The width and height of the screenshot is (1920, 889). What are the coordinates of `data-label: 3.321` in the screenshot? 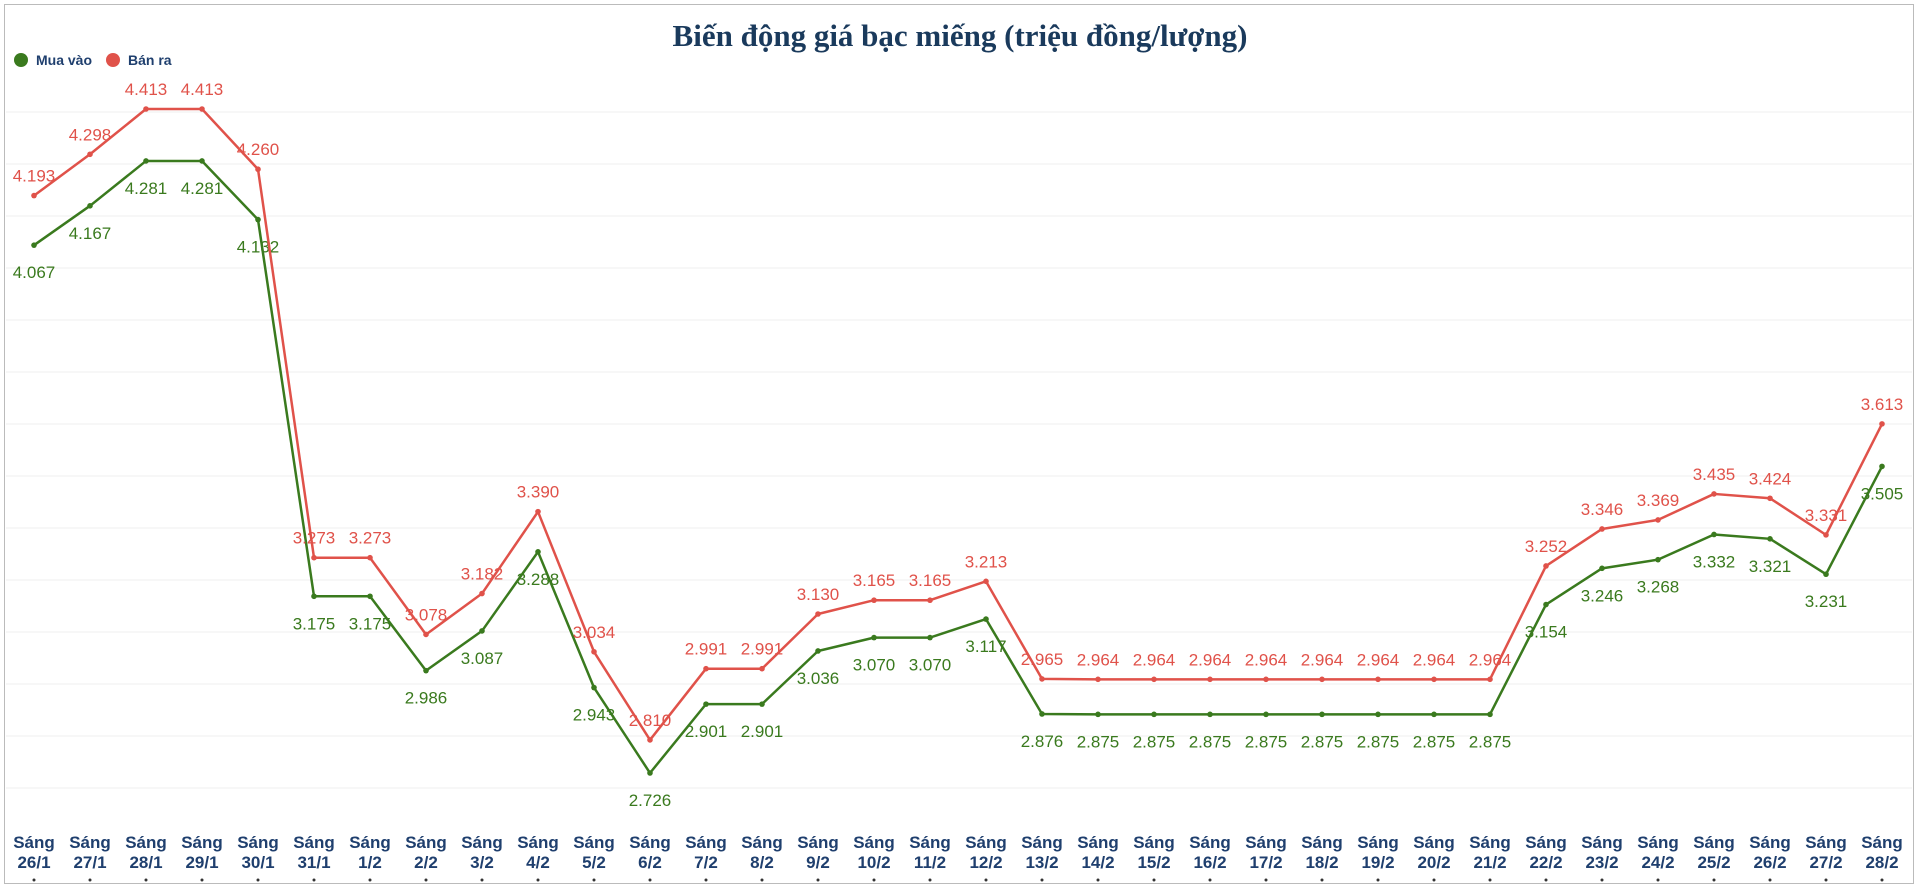 It's located at (1770, 566).